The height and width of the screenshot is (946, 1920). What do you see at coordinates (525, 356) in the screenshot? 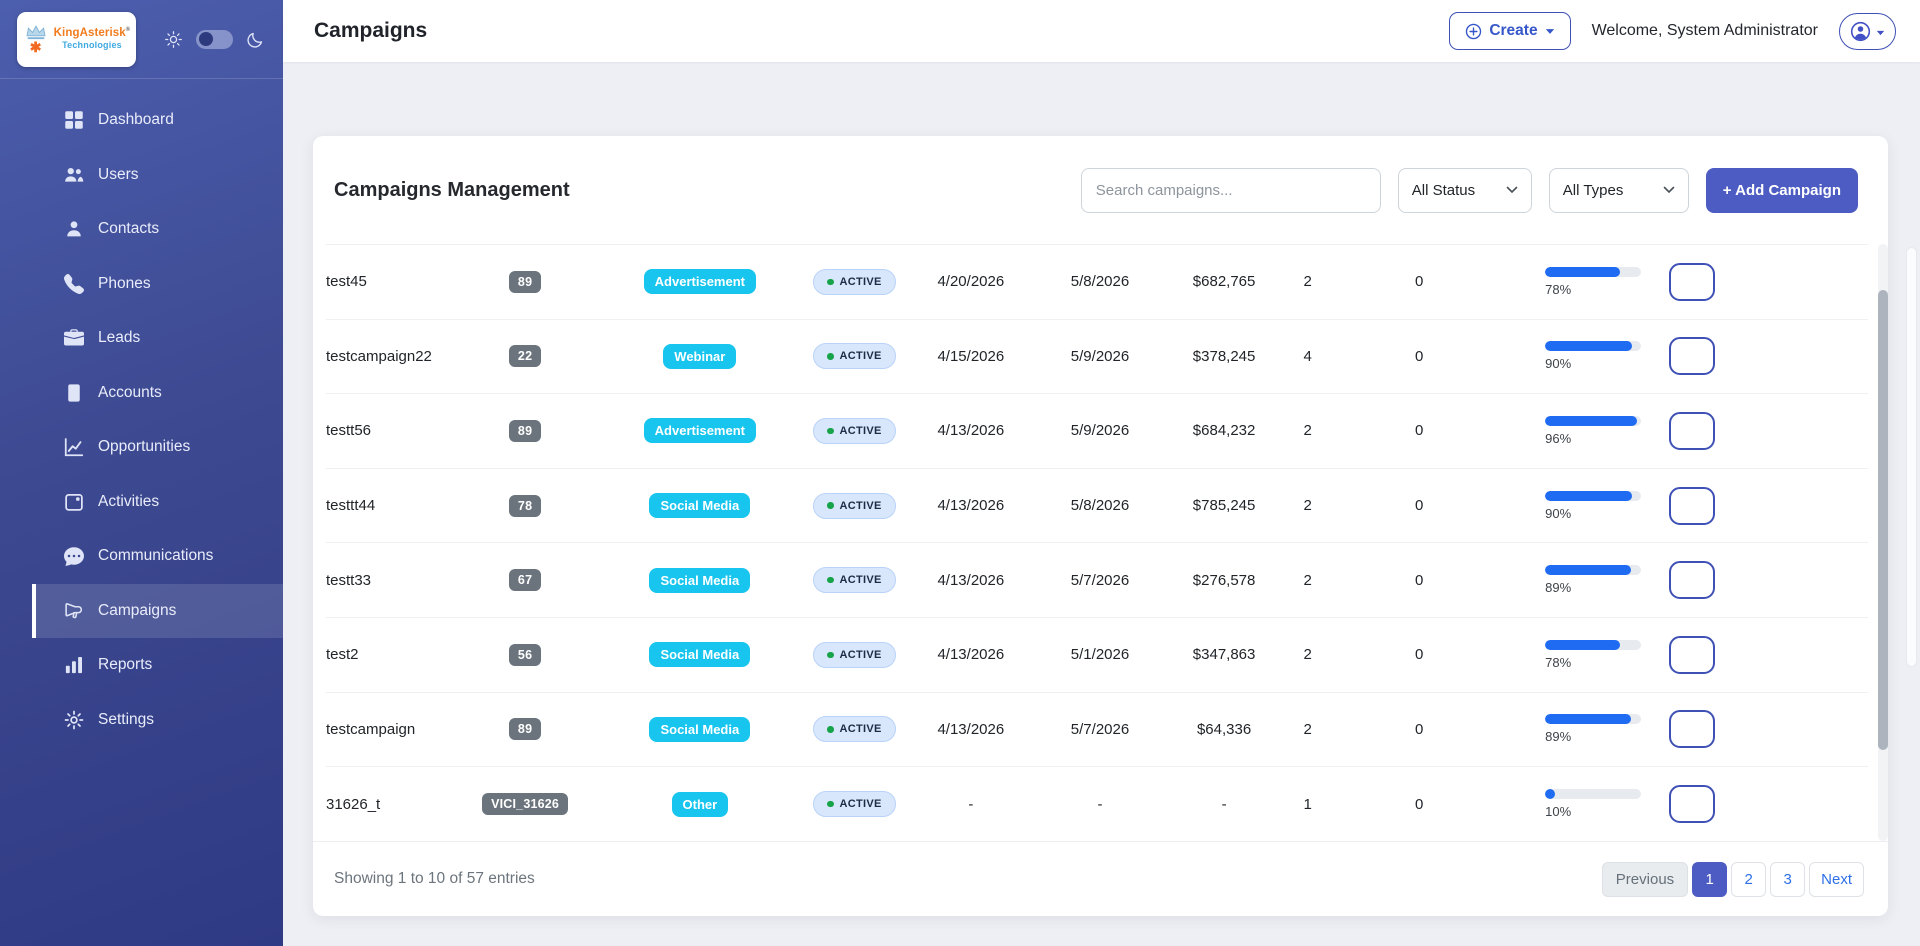
I see `campaign-code-badge: 22` at bounding box center [525, 356].